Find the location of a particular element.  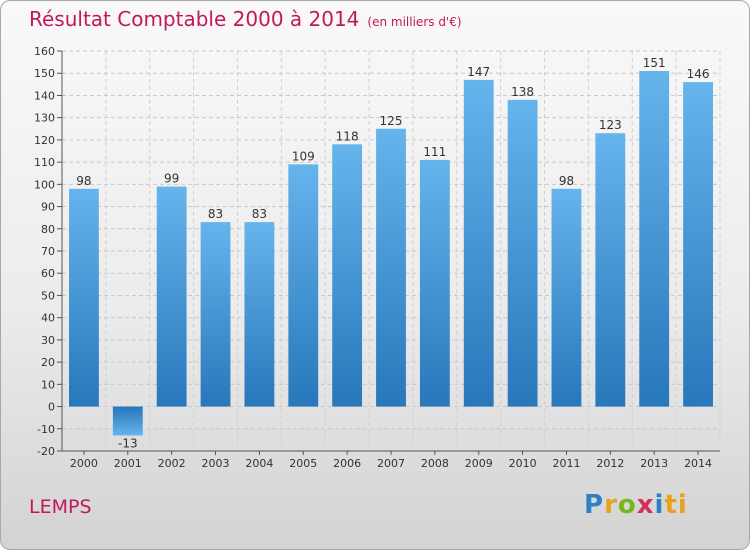

bar-2011 is located at coordinates (566, 297).